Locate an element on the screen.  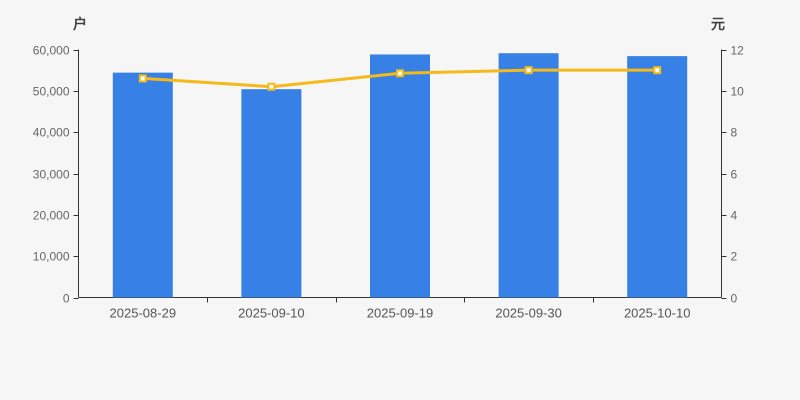
x-axis-label: 2025-09-19 is located at coordinates (400, 313).